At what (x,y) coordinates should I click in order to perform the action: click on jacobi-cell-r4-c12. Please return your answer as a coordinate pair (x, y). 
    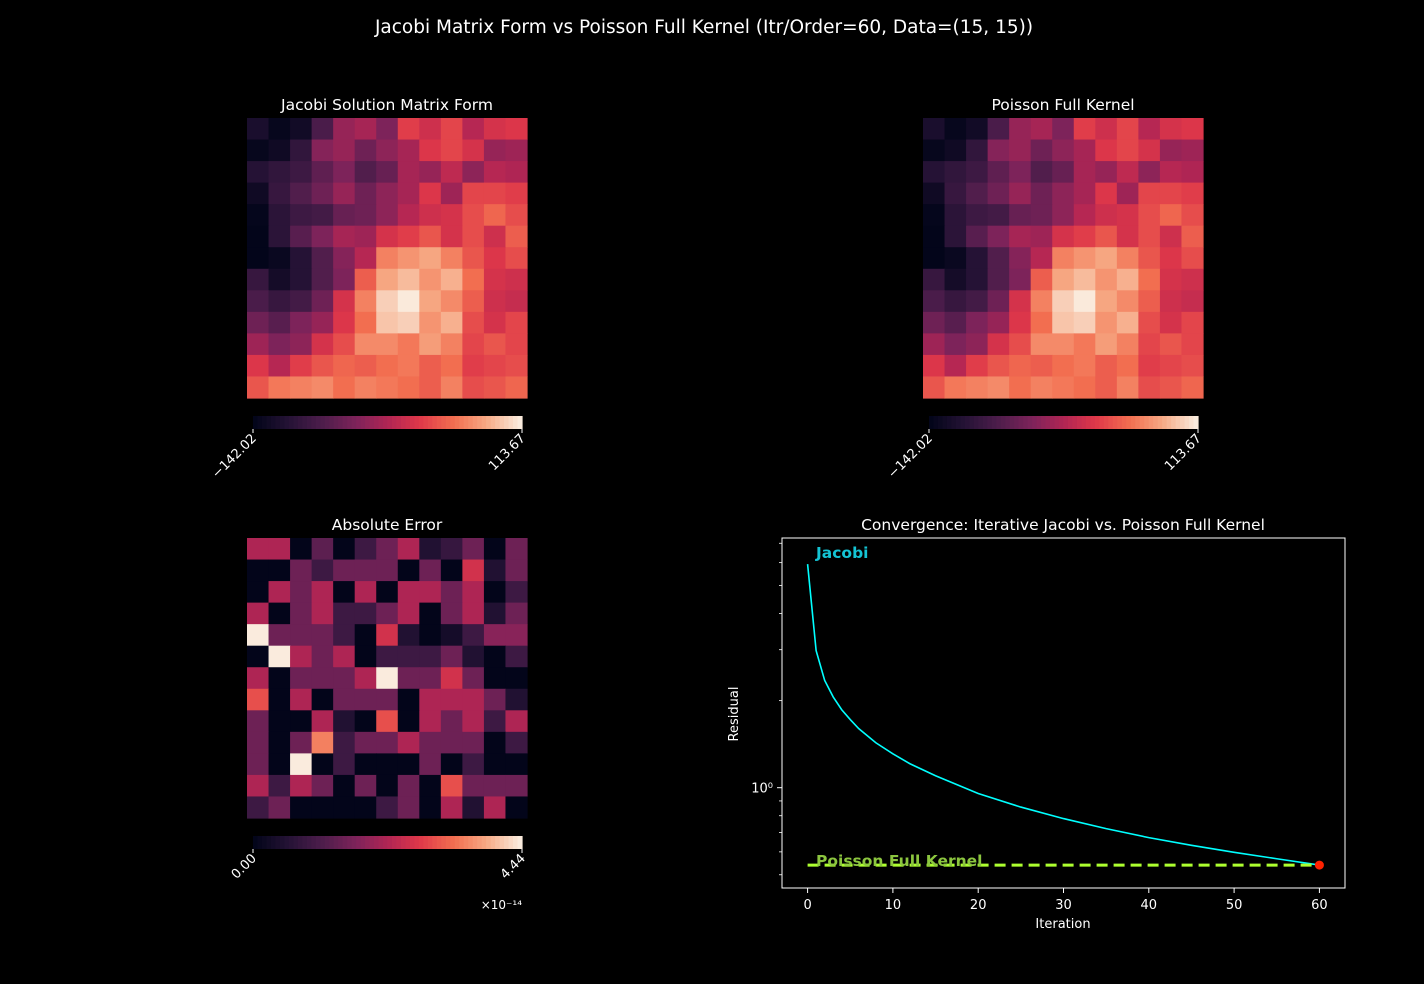
    Looking at the image, I should click on (516, 215).